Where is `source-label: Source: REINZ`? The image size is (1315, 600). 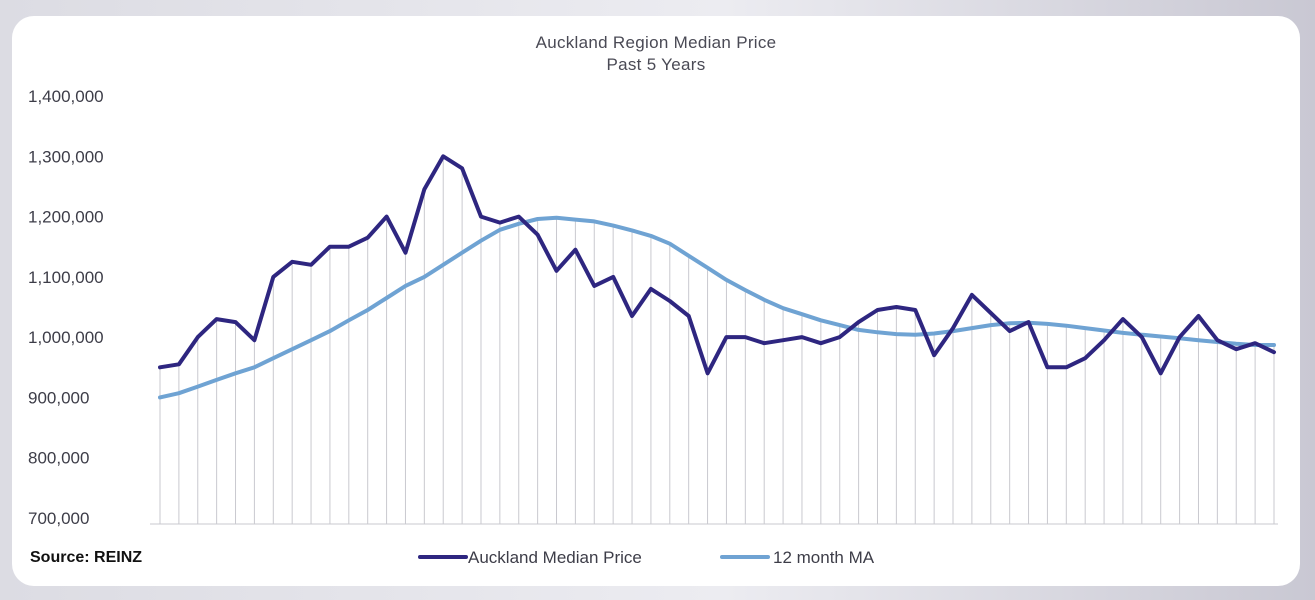
source-label: Source: REINZ is located at coordinates (86, 557).